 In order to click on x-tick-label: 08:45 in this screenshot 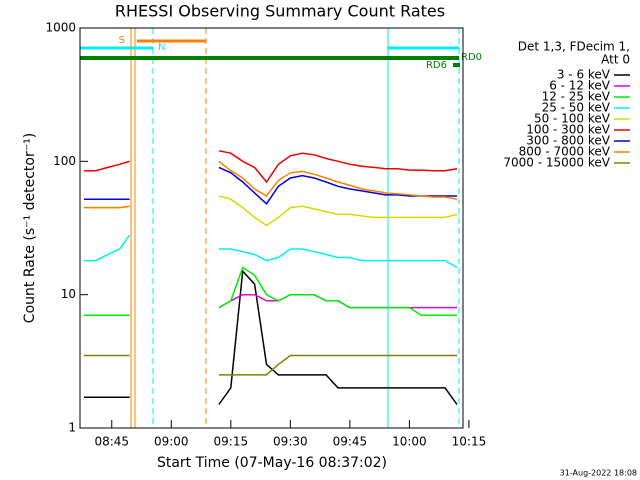, I will do `click(111, 442)`.